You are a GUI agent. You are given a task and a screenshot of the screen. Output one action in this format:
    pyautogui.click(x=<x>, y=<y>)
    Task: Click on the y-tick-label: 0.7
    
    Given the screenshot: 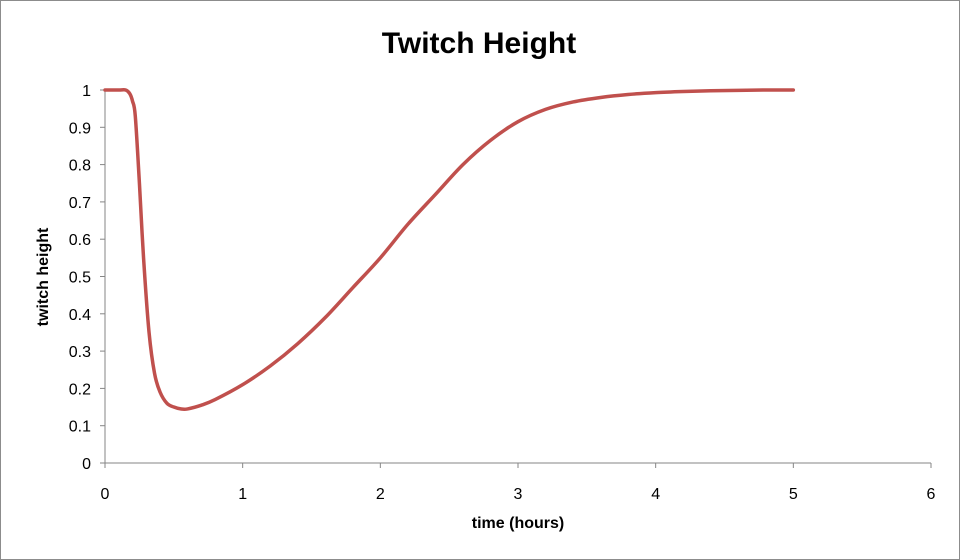 What is the action you would take?
    pyautogui.click(x=80, y=203)
    